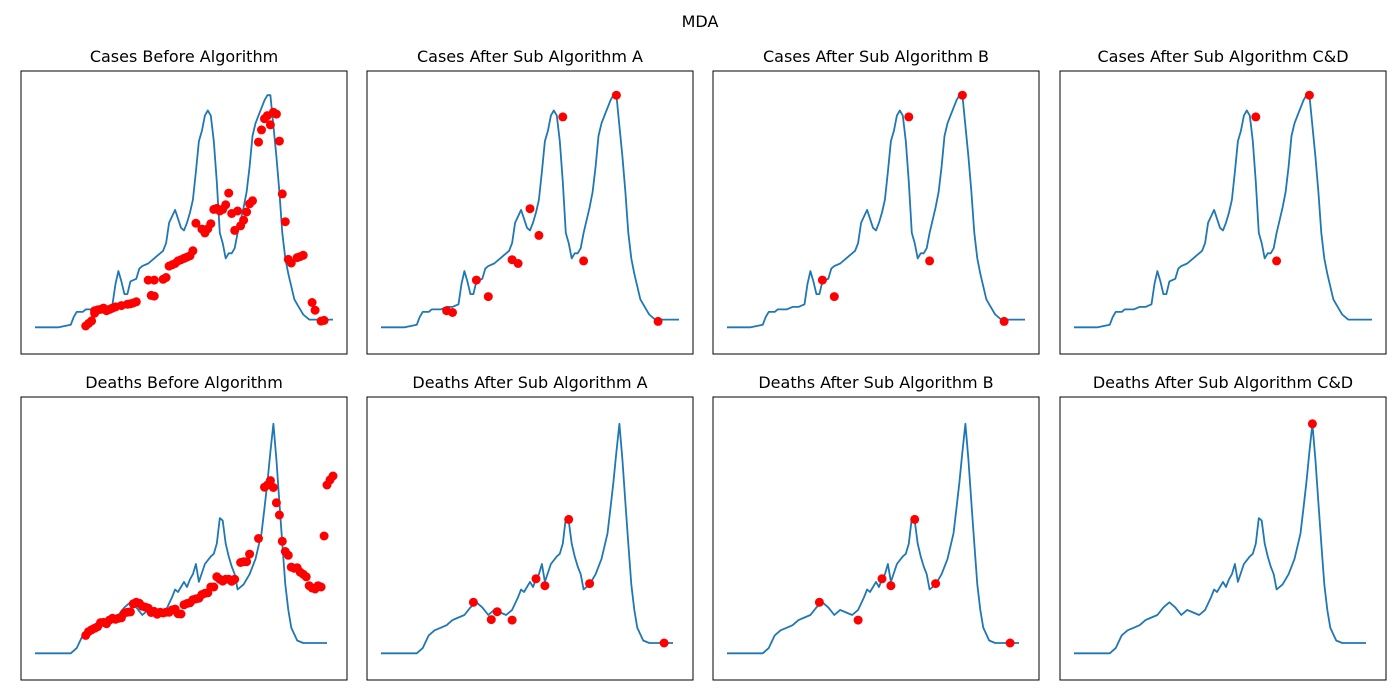 The height and width of the screenshot is (700, 1400). Describe the element at coordinates (530, 56) in the screenshot. I see `panel-title: Cases After Sub Algorithm A` at that location.